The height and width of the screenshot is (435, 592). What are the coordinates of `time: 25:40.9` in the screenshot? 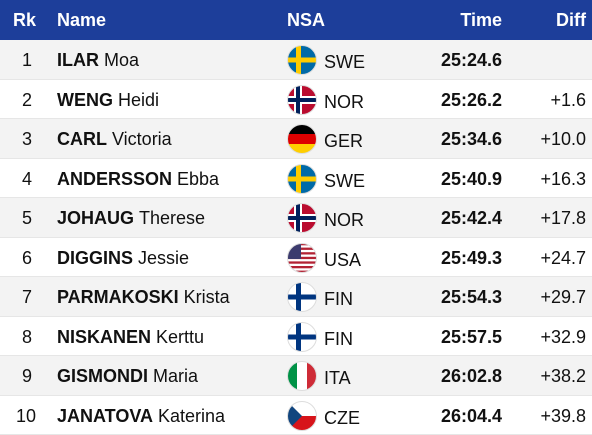 It's located at (471, 178).